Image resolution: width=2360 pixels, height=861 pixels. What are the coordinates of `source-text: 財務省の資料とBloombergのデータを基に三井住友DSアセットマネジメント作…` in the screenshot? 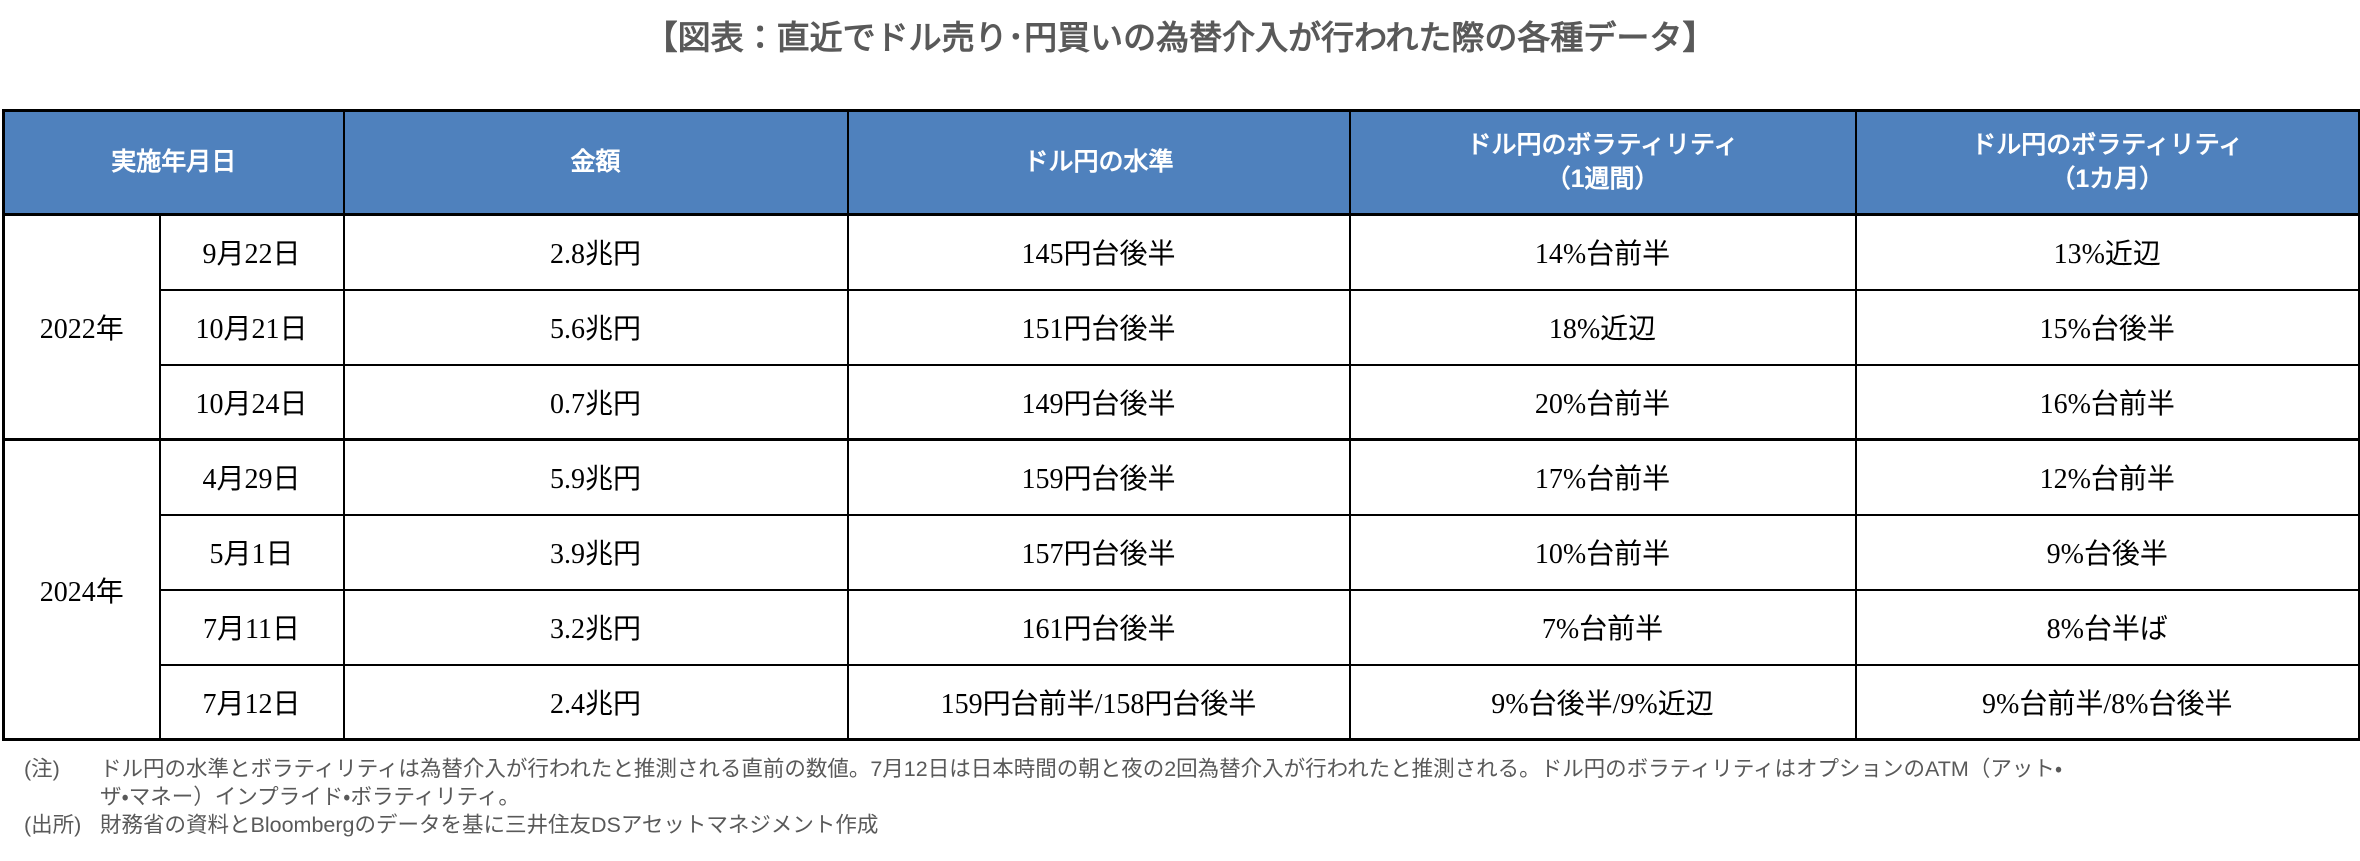 It's located at (489, 825).